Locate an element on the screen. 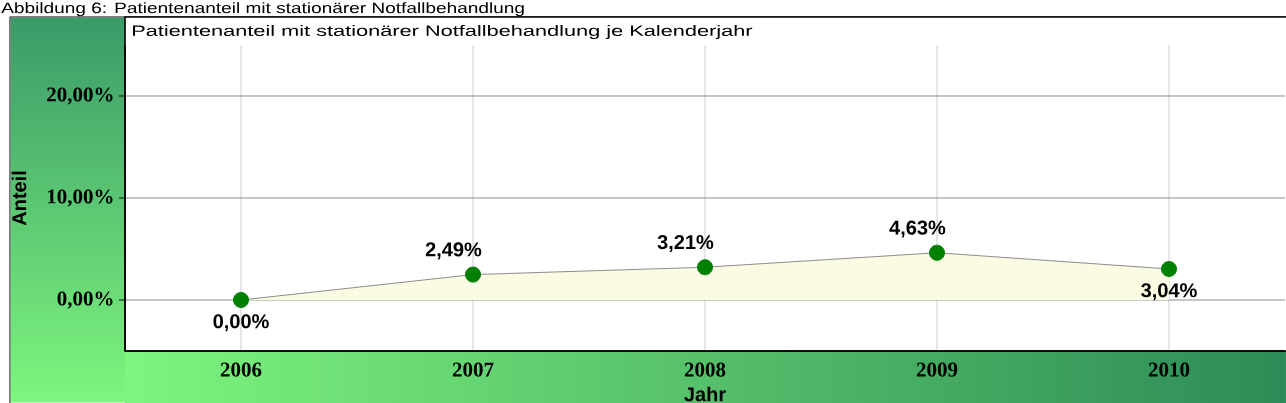 The height and width of the screenshot is (403, 1286). x-tick-label: 2008 is located at coordinates (705, 369).